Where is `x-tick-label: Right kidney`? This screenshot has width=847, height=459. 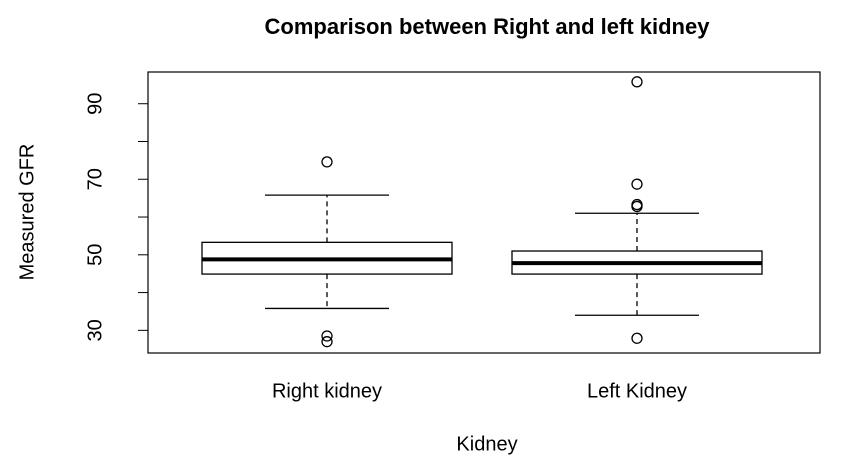 x-tick-label: Right kidney is located at coordinates (327, 391).